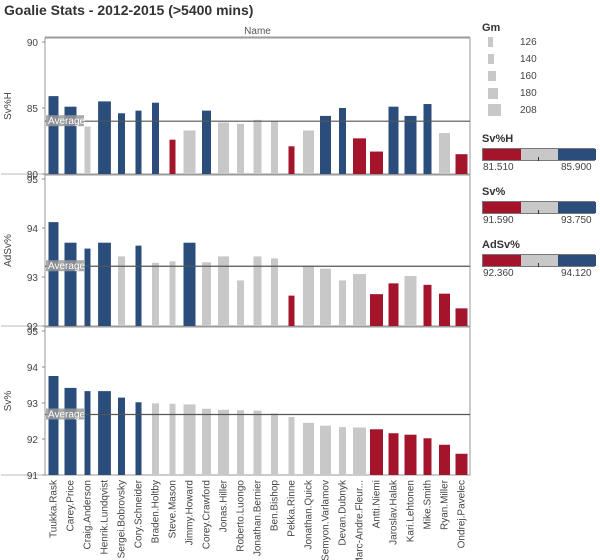  Describe the element at coordinates (173, 509) in the screenshot. I see `x-category-label: Steve.Mason` at that location.